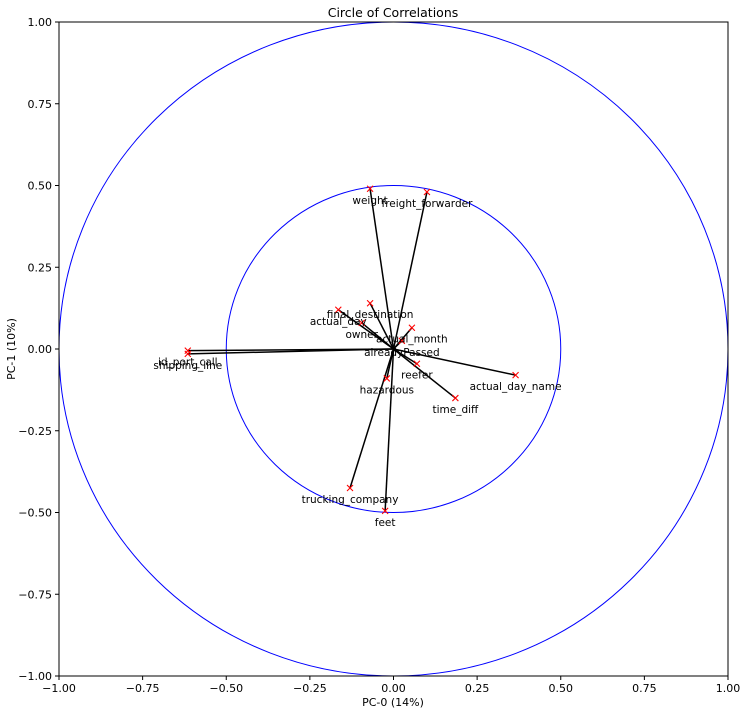 Image resolution: width=746 pixels, height=713 pixels. What do you see at coordinates (188, 354) in the screenshot?
I see `marker-shipping-line` at bounding box center [188, 354].